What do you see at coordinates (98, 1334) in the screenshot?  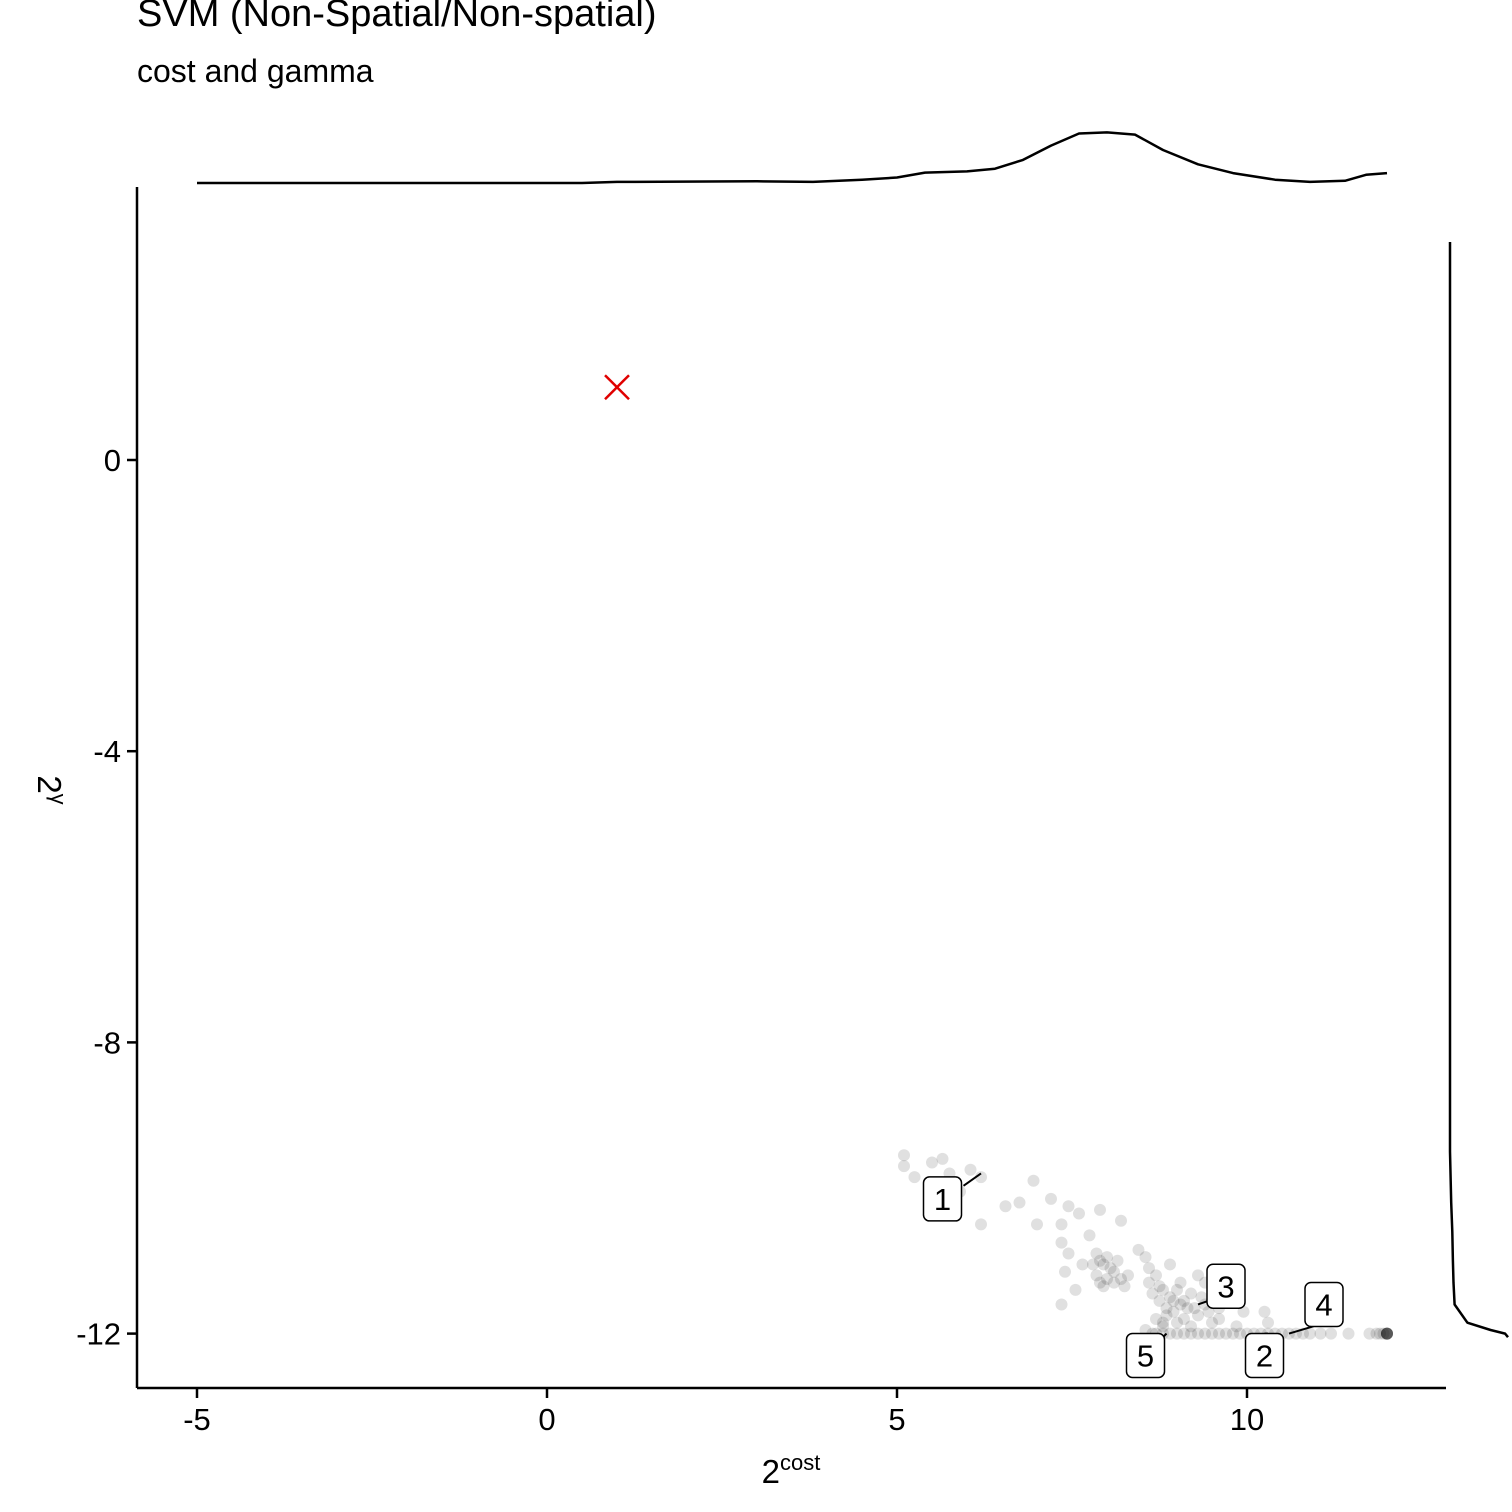 I see `y-tick-label: -12` at bounding box center [98, 1334].